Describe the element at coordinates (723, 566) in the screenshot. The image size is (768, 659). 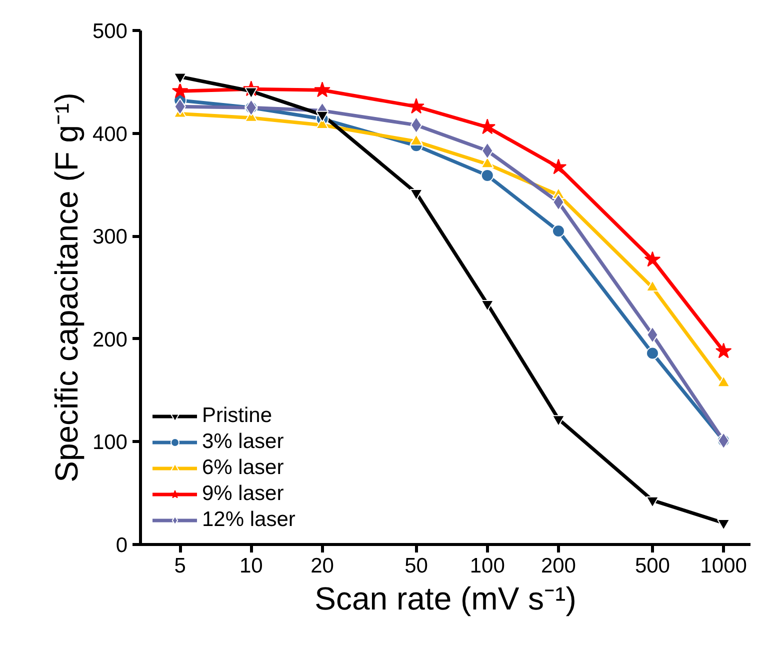
I see `x-tick-label: 1000` at that location.